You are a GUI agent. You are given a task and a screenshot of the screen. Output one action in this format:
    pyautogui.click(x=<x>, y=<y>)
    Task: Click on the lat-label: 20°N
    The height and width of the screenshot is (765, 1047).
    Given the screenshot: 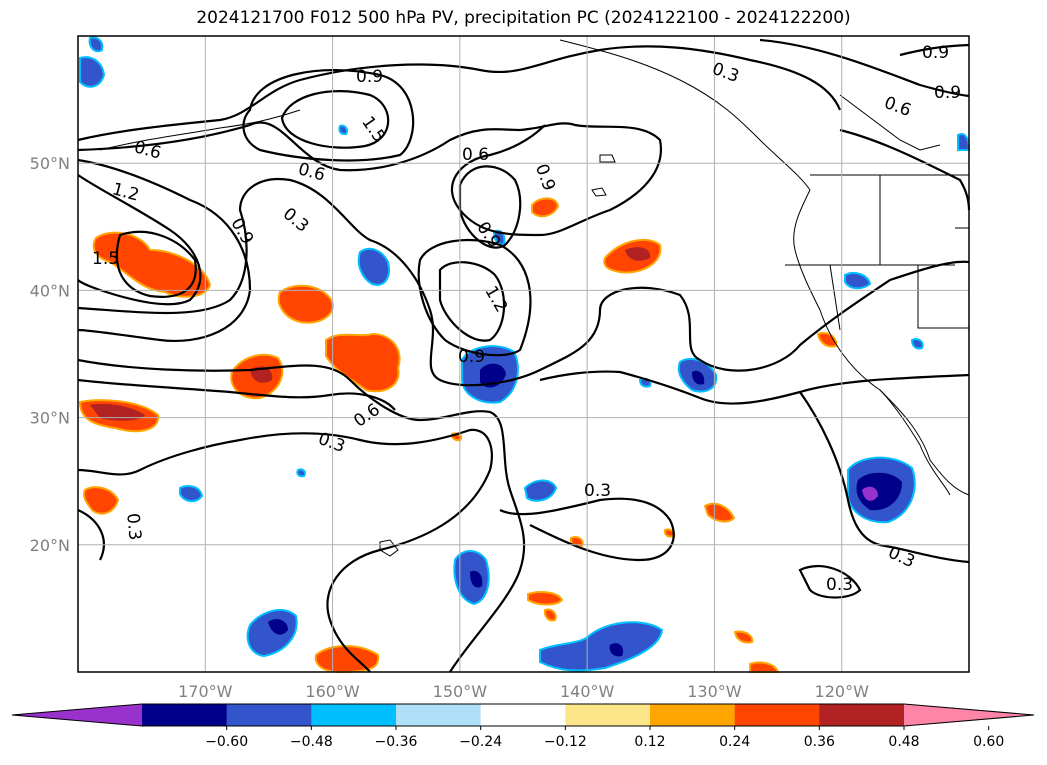 What is the action you would take?
    pyautogui.click(x=50, y=545)
    